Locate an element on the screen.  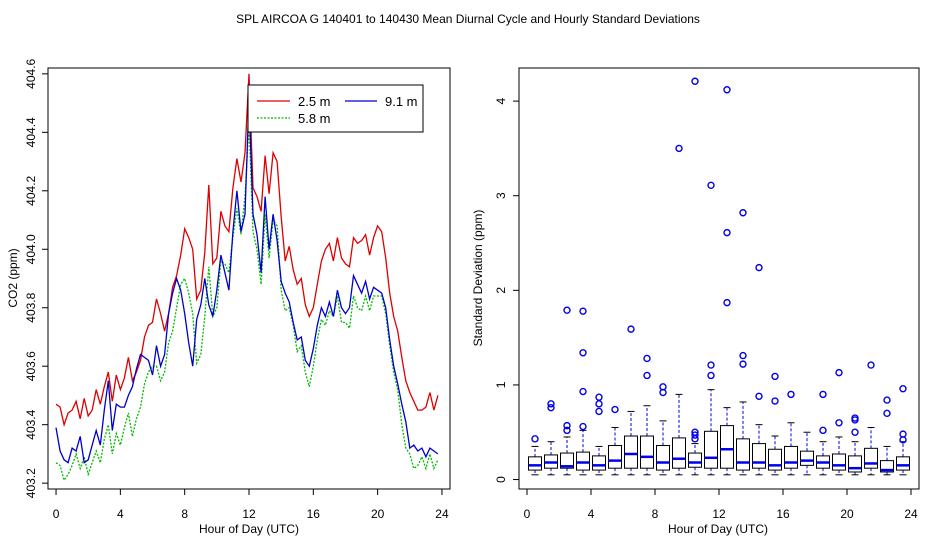
left-y-tick-label: 404.4 is located at coordinates (31, 132).